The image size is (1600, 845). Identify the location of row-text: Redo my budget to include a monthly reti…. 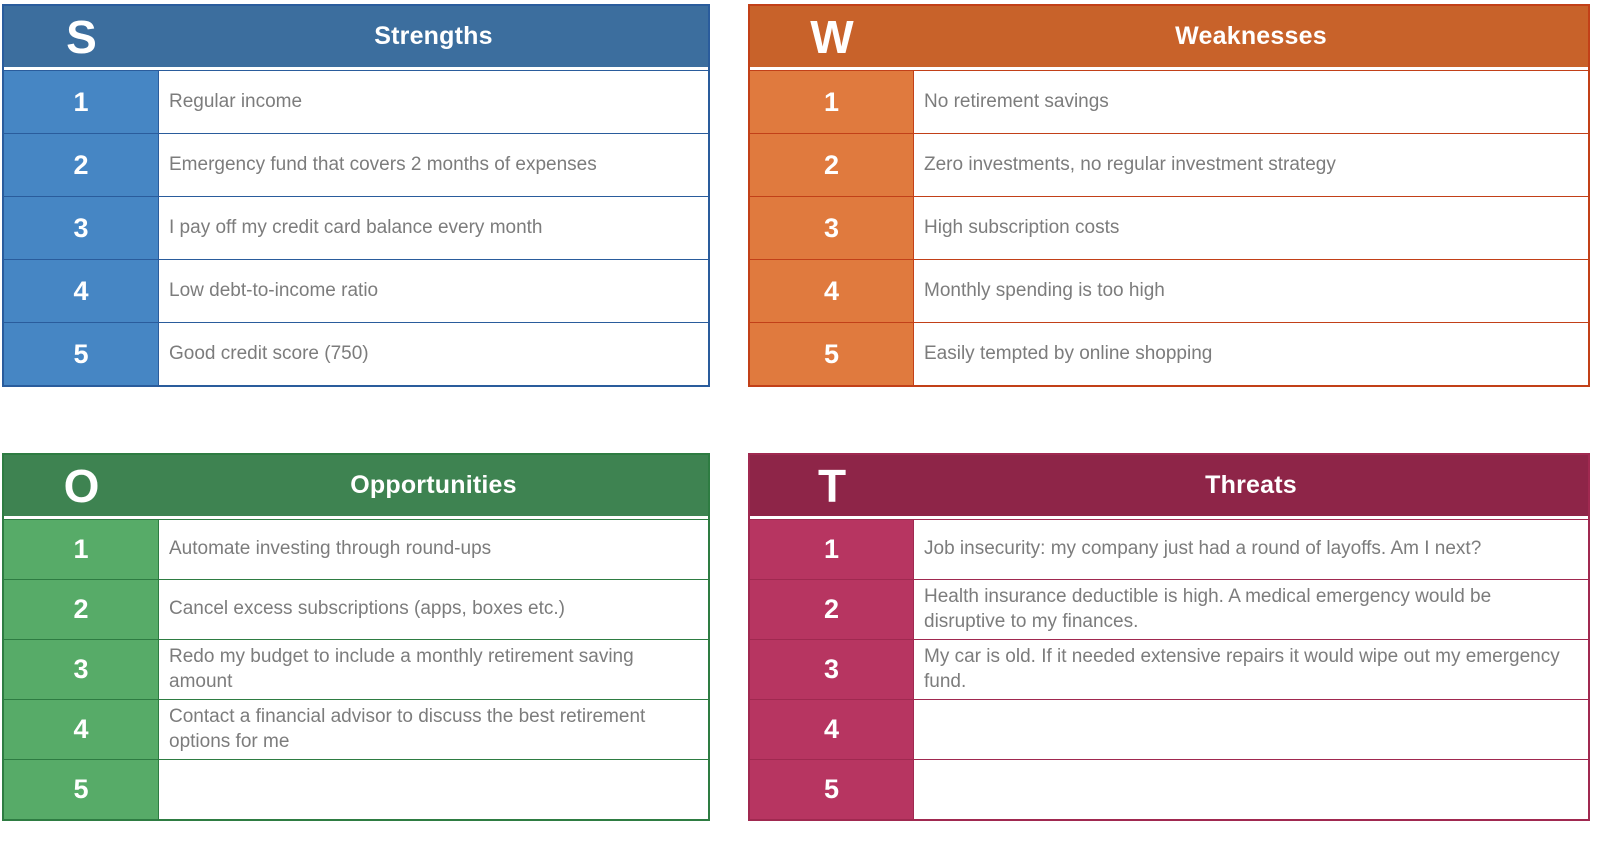
(401, 668).